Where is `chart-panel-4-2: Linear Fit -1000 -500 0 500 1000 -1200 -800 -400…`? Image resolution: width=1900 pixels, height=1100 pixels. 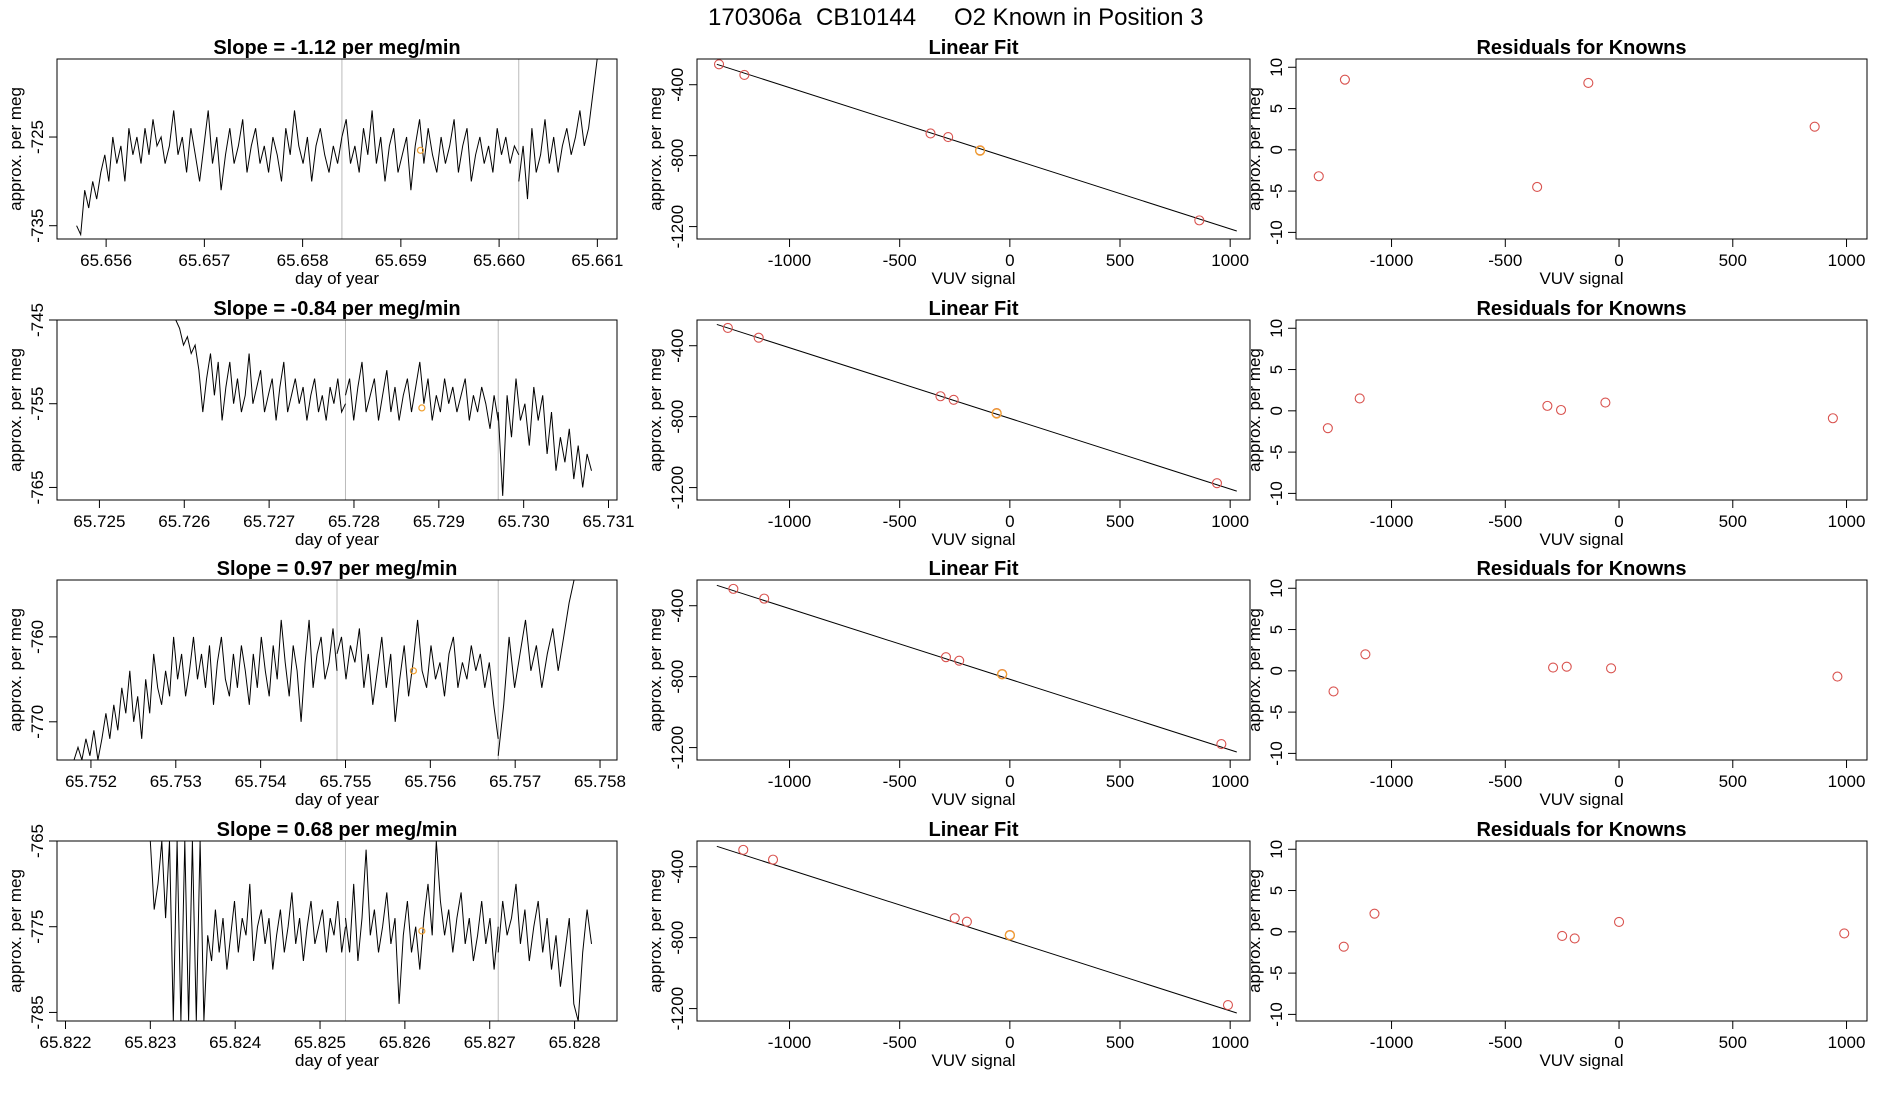
chart-panel-4-2: Linear Fit -1000 -500 0 500 1000 -1200 -800 -400… is located at coordinates (948, 944).